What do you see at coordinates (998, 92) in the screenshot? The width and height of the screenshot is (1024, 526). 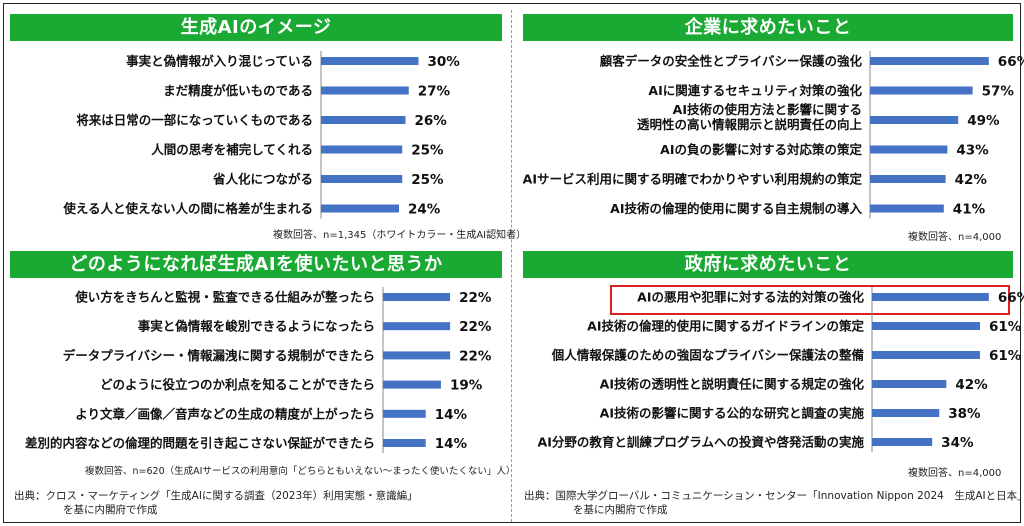 I see `value-label: 57%` at bounding box center [998, 92].